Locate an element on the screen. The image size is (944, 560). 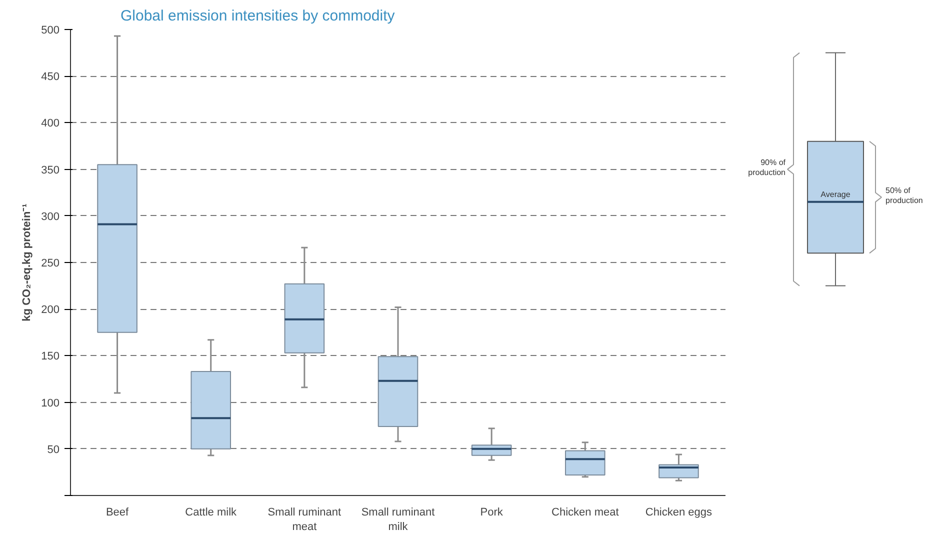
text: 90% of production is located at coordinates (767, 167).